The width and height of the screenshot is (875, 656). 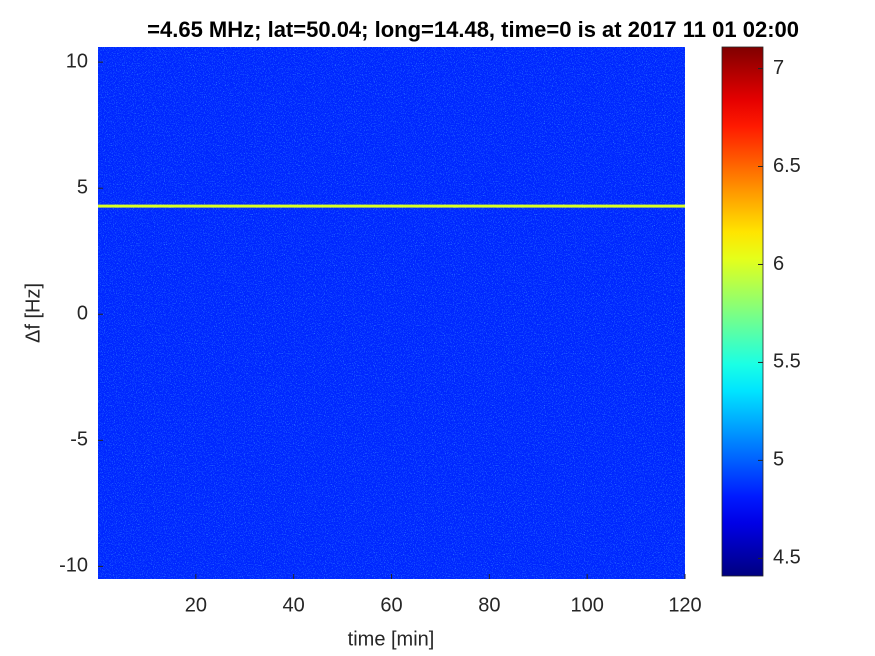 I want to click on x-tick-label: 120, so click(x=684, y=605).